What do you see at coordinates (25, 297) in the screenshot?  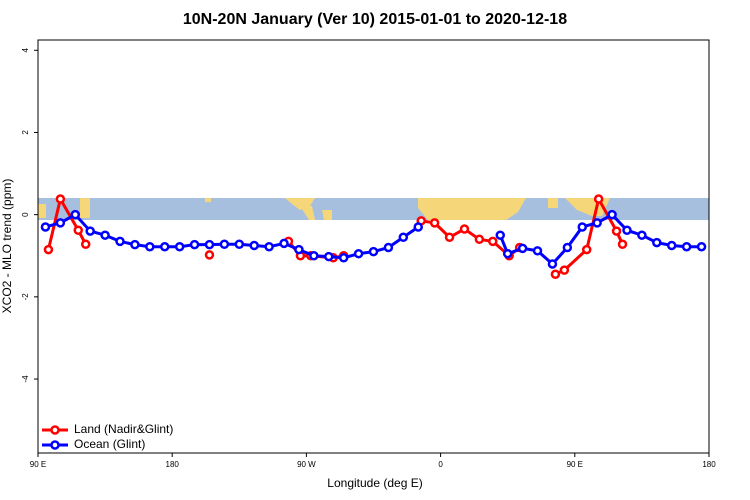 I see `y-tick-label: -2` at bounding box center [25, 297].